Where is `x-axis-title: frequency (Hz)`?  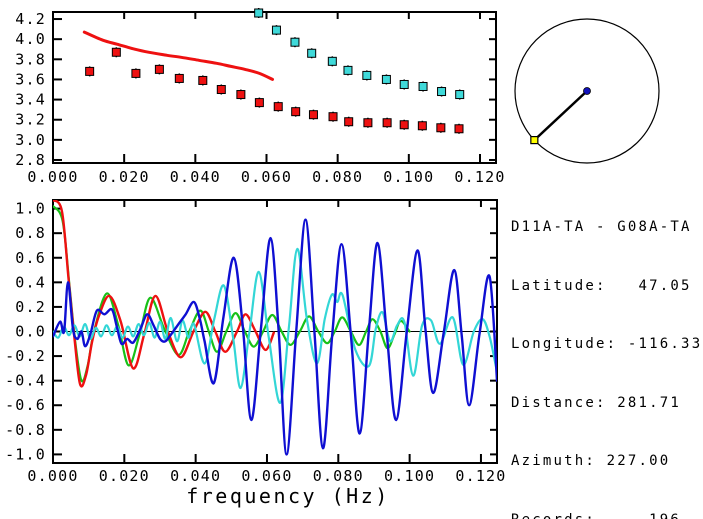 x-axis-title: frequency (Hz) is located at coordinates (288, 496).